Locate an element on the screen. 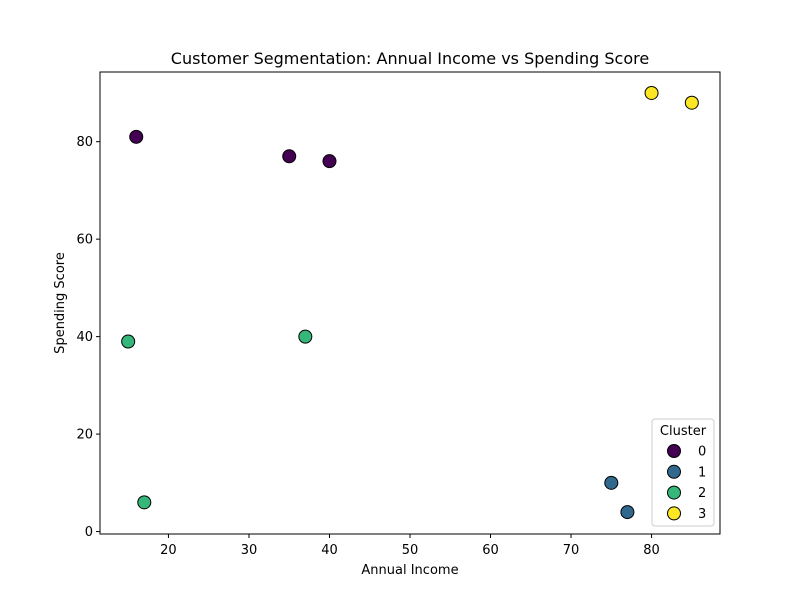  y-axis: 0 20 40 60 80 is located at coordinates (88, 337).